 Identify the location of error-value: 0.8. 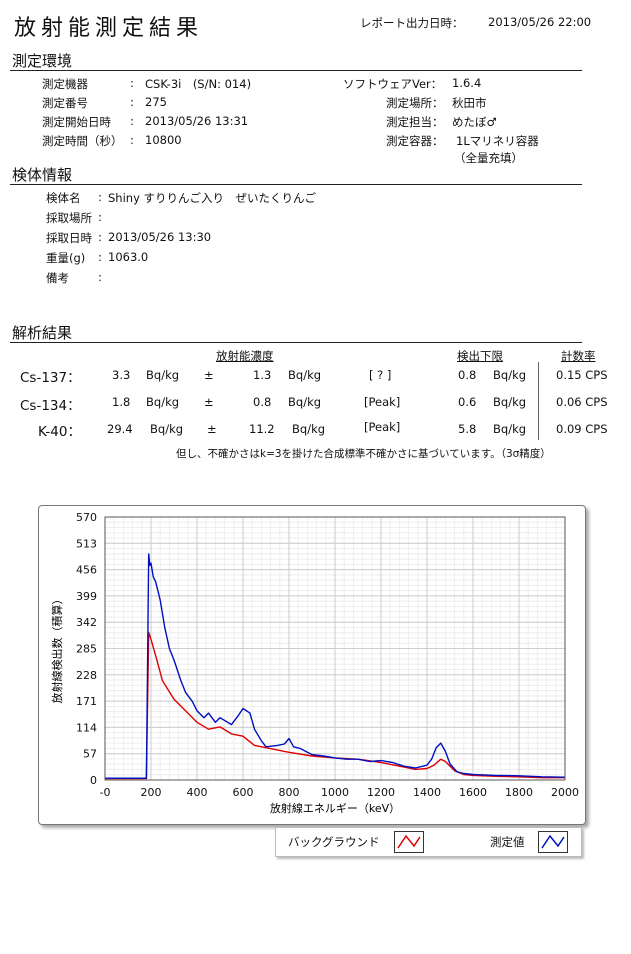
(262, 402).